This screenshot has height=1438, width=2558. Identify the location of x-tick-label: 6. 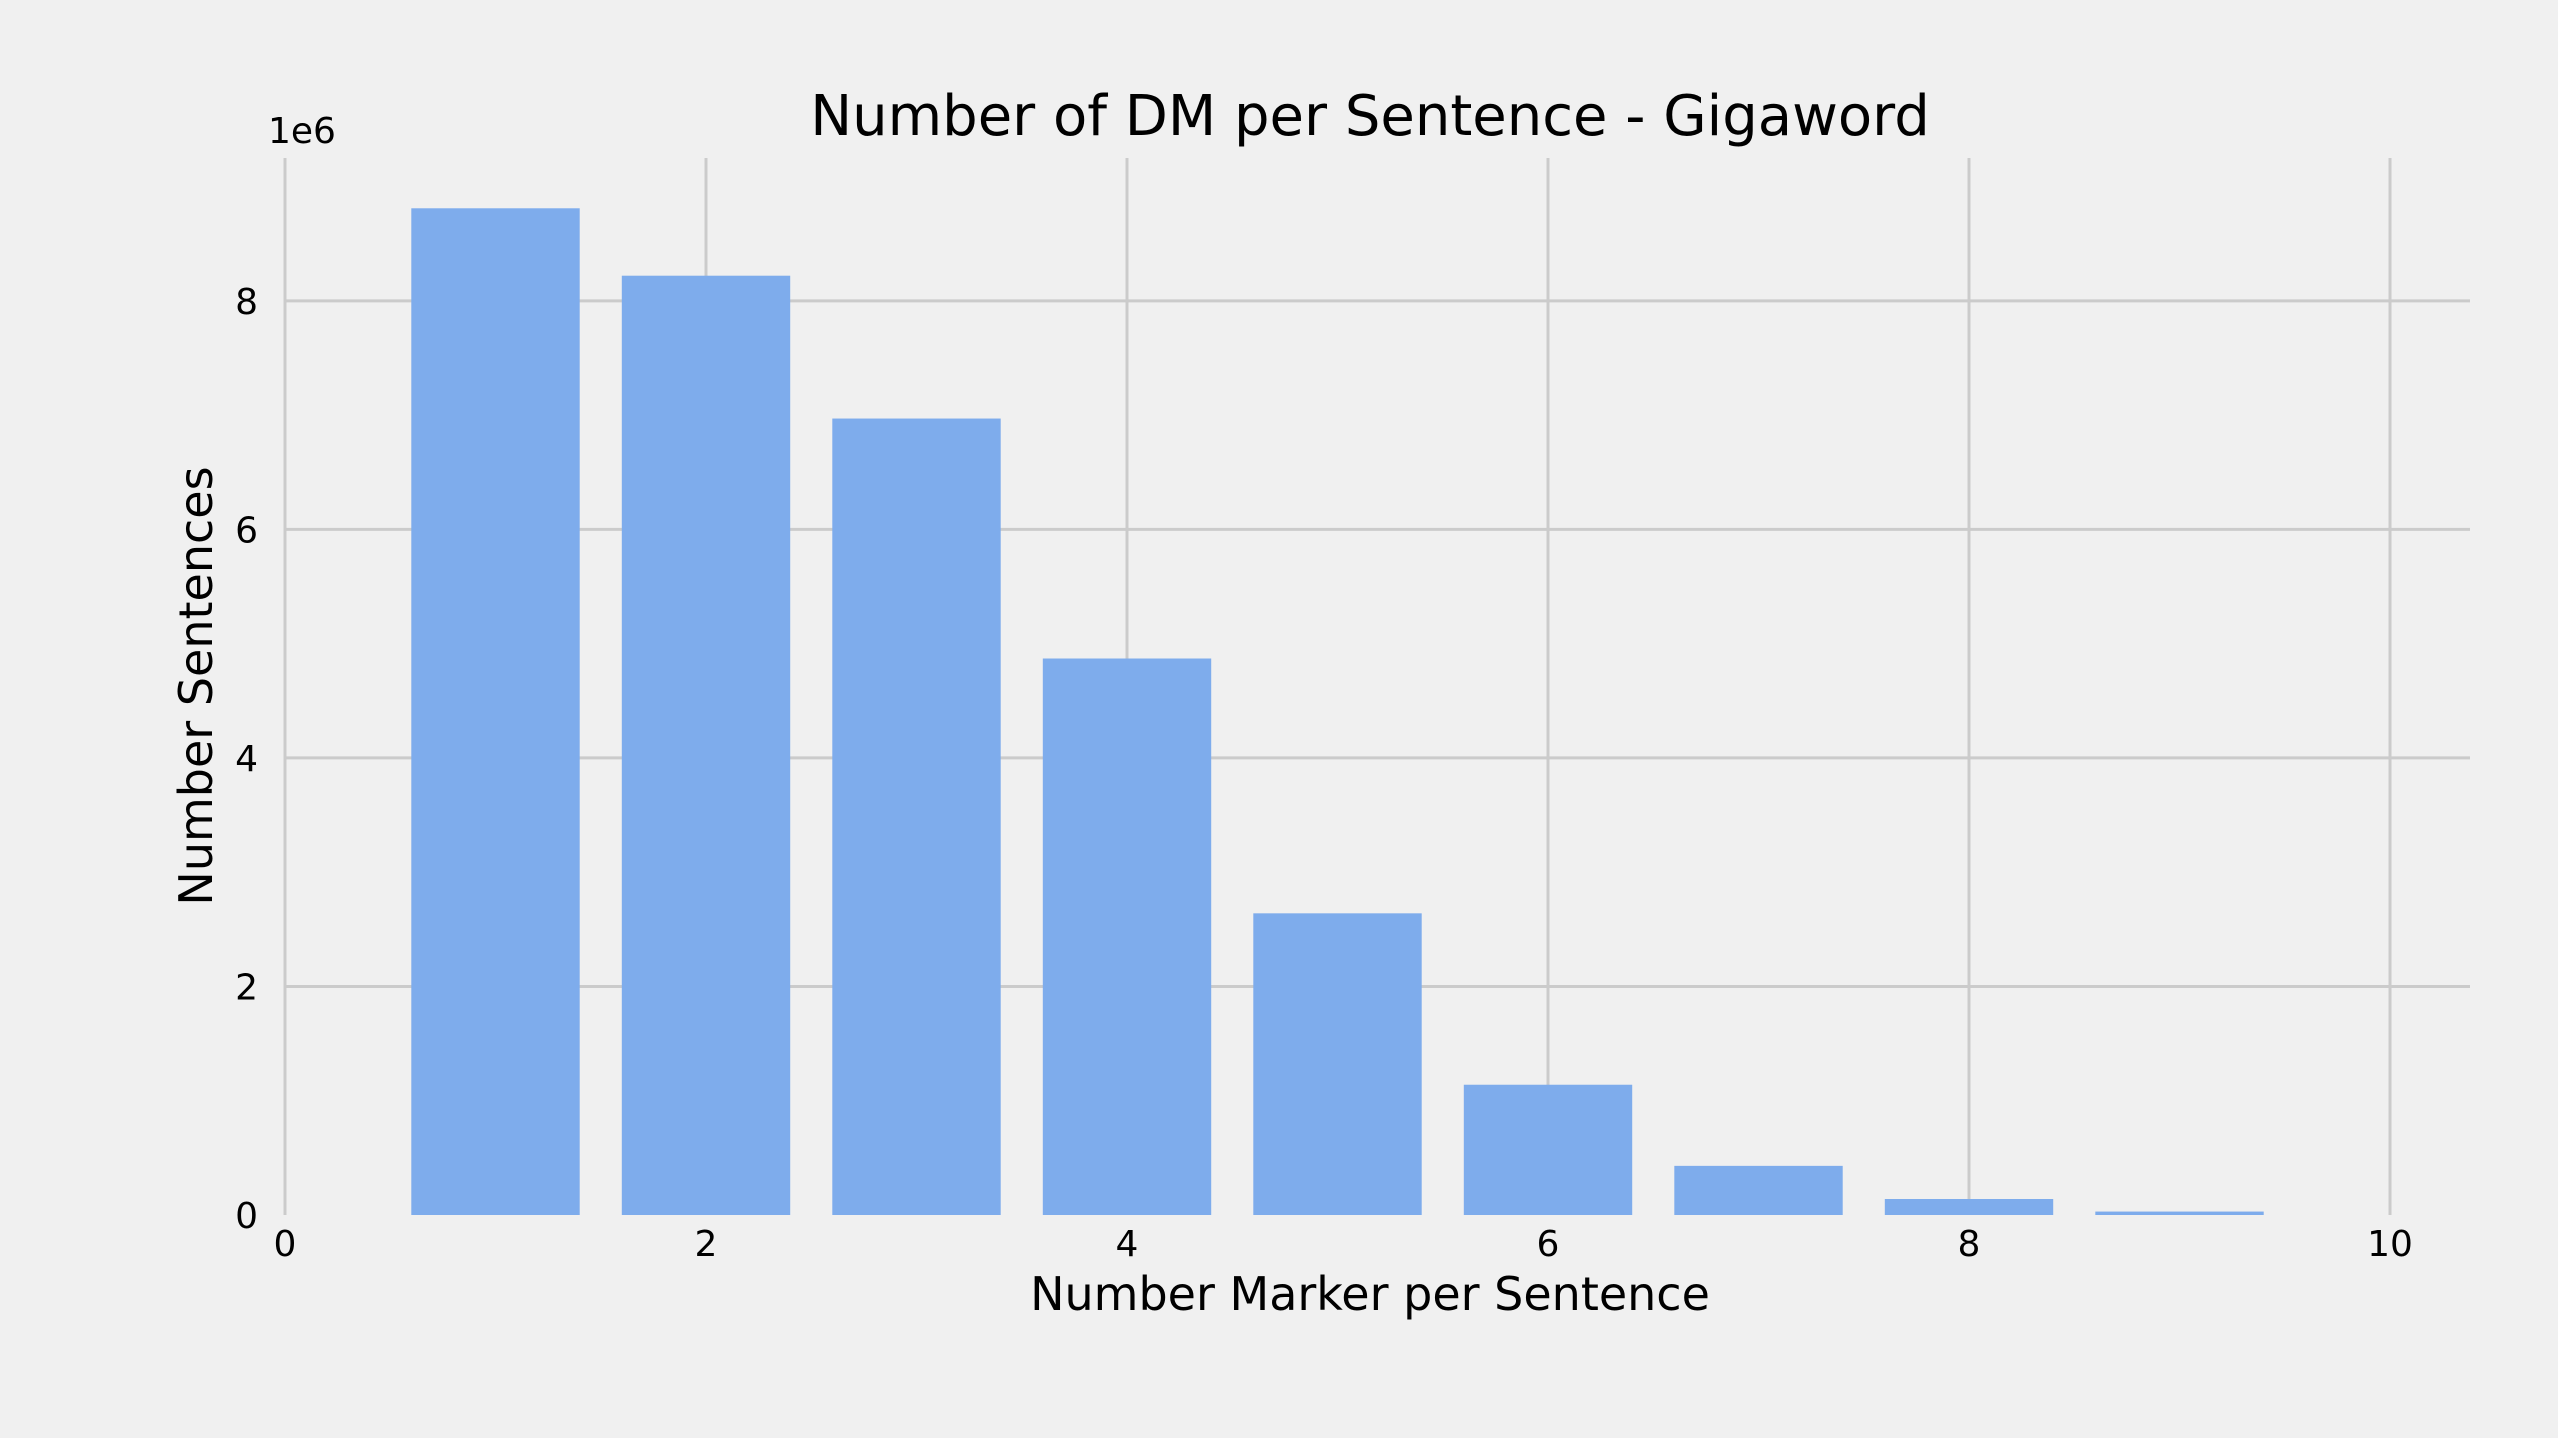
(1548, 1244).